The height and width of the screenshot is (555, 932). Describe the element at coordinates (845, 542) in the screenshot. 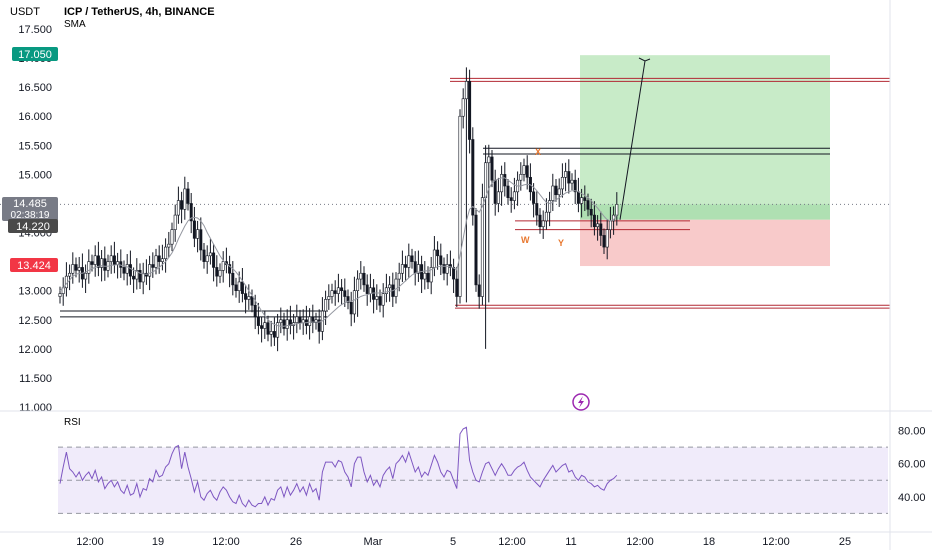

I see `time-tick-label: 25` at that location.